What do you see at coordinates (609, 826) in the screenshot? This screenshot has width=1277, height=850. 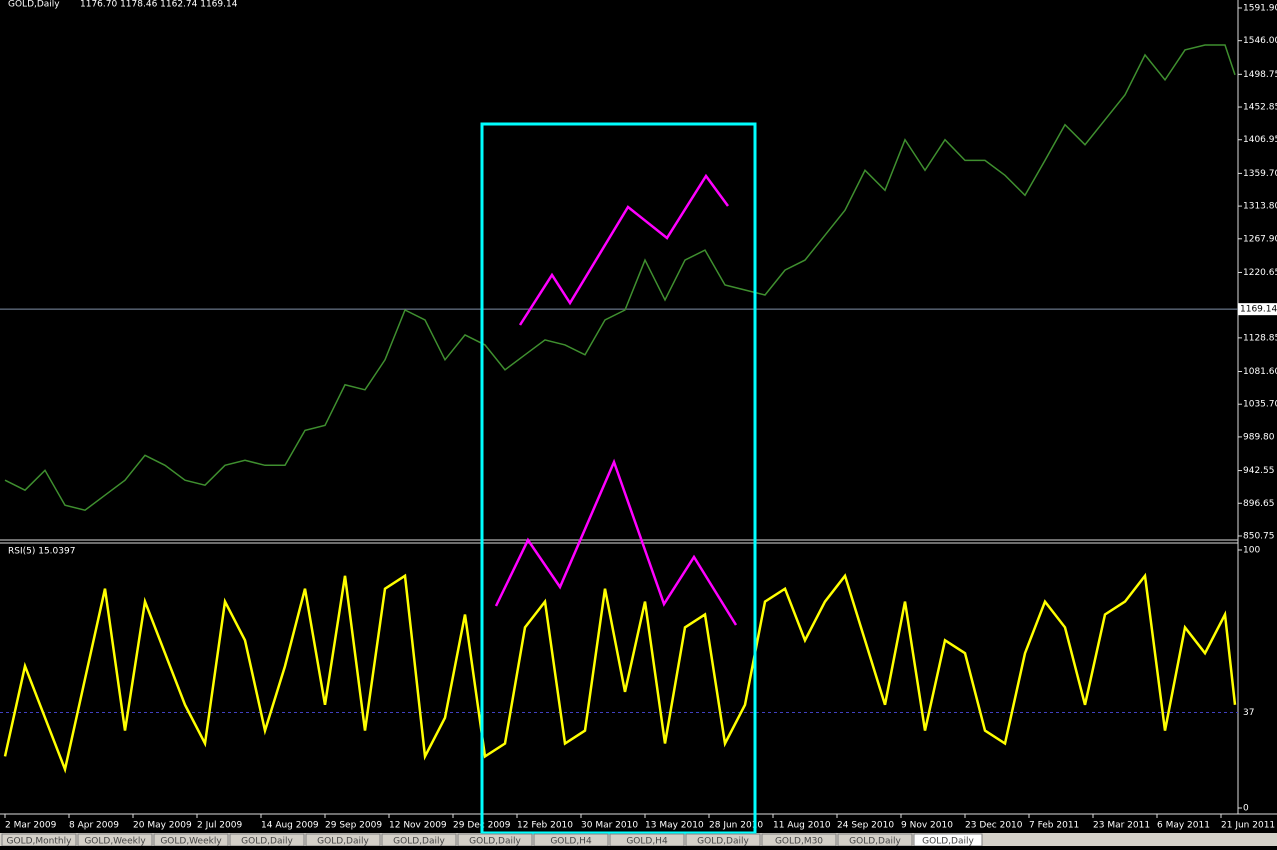 I see `x-tick-label: 30 Mar 2010` at bounding box center [609, 826].